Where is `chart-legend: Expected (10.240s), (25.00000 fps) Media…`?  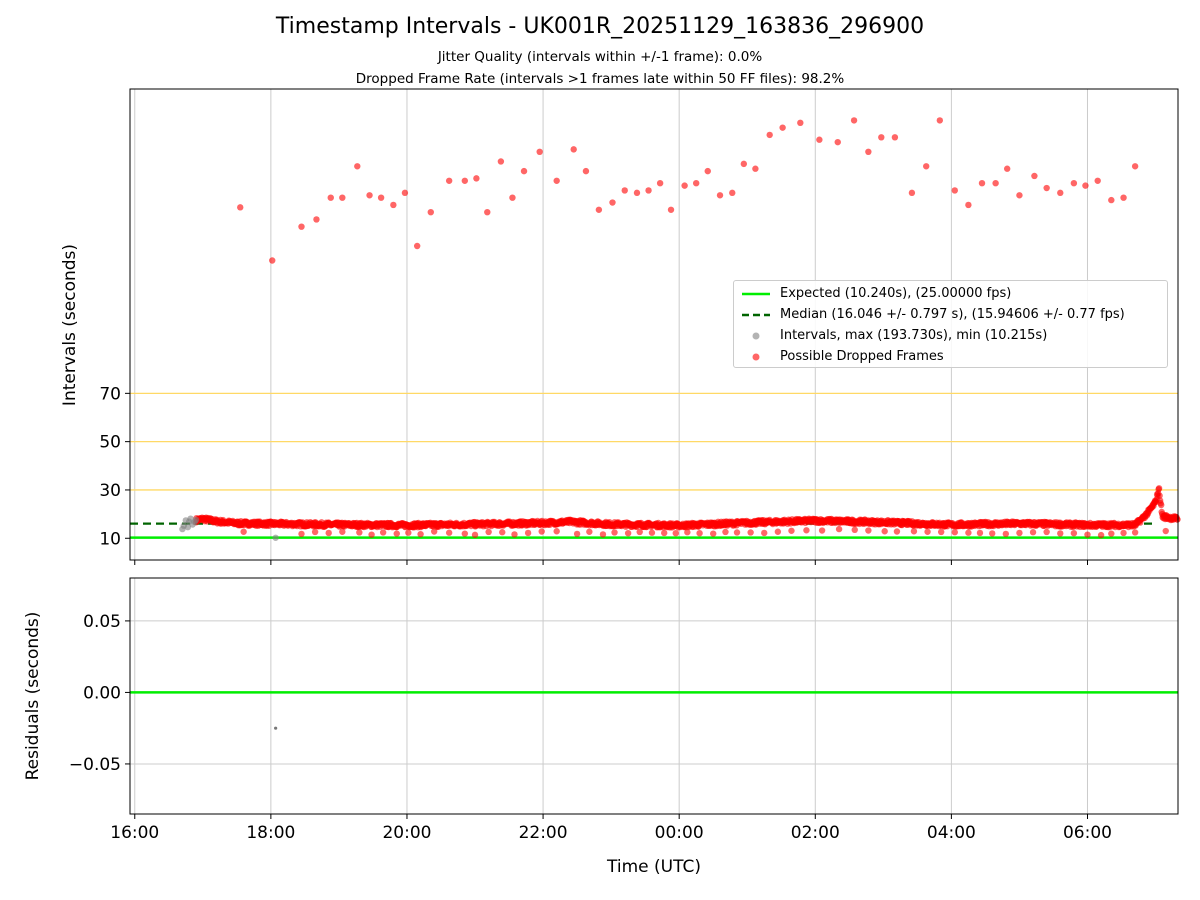
chart-legend: Expected (10.240s), (25.00000 fps) Media… is located at coordinates (950, 324).